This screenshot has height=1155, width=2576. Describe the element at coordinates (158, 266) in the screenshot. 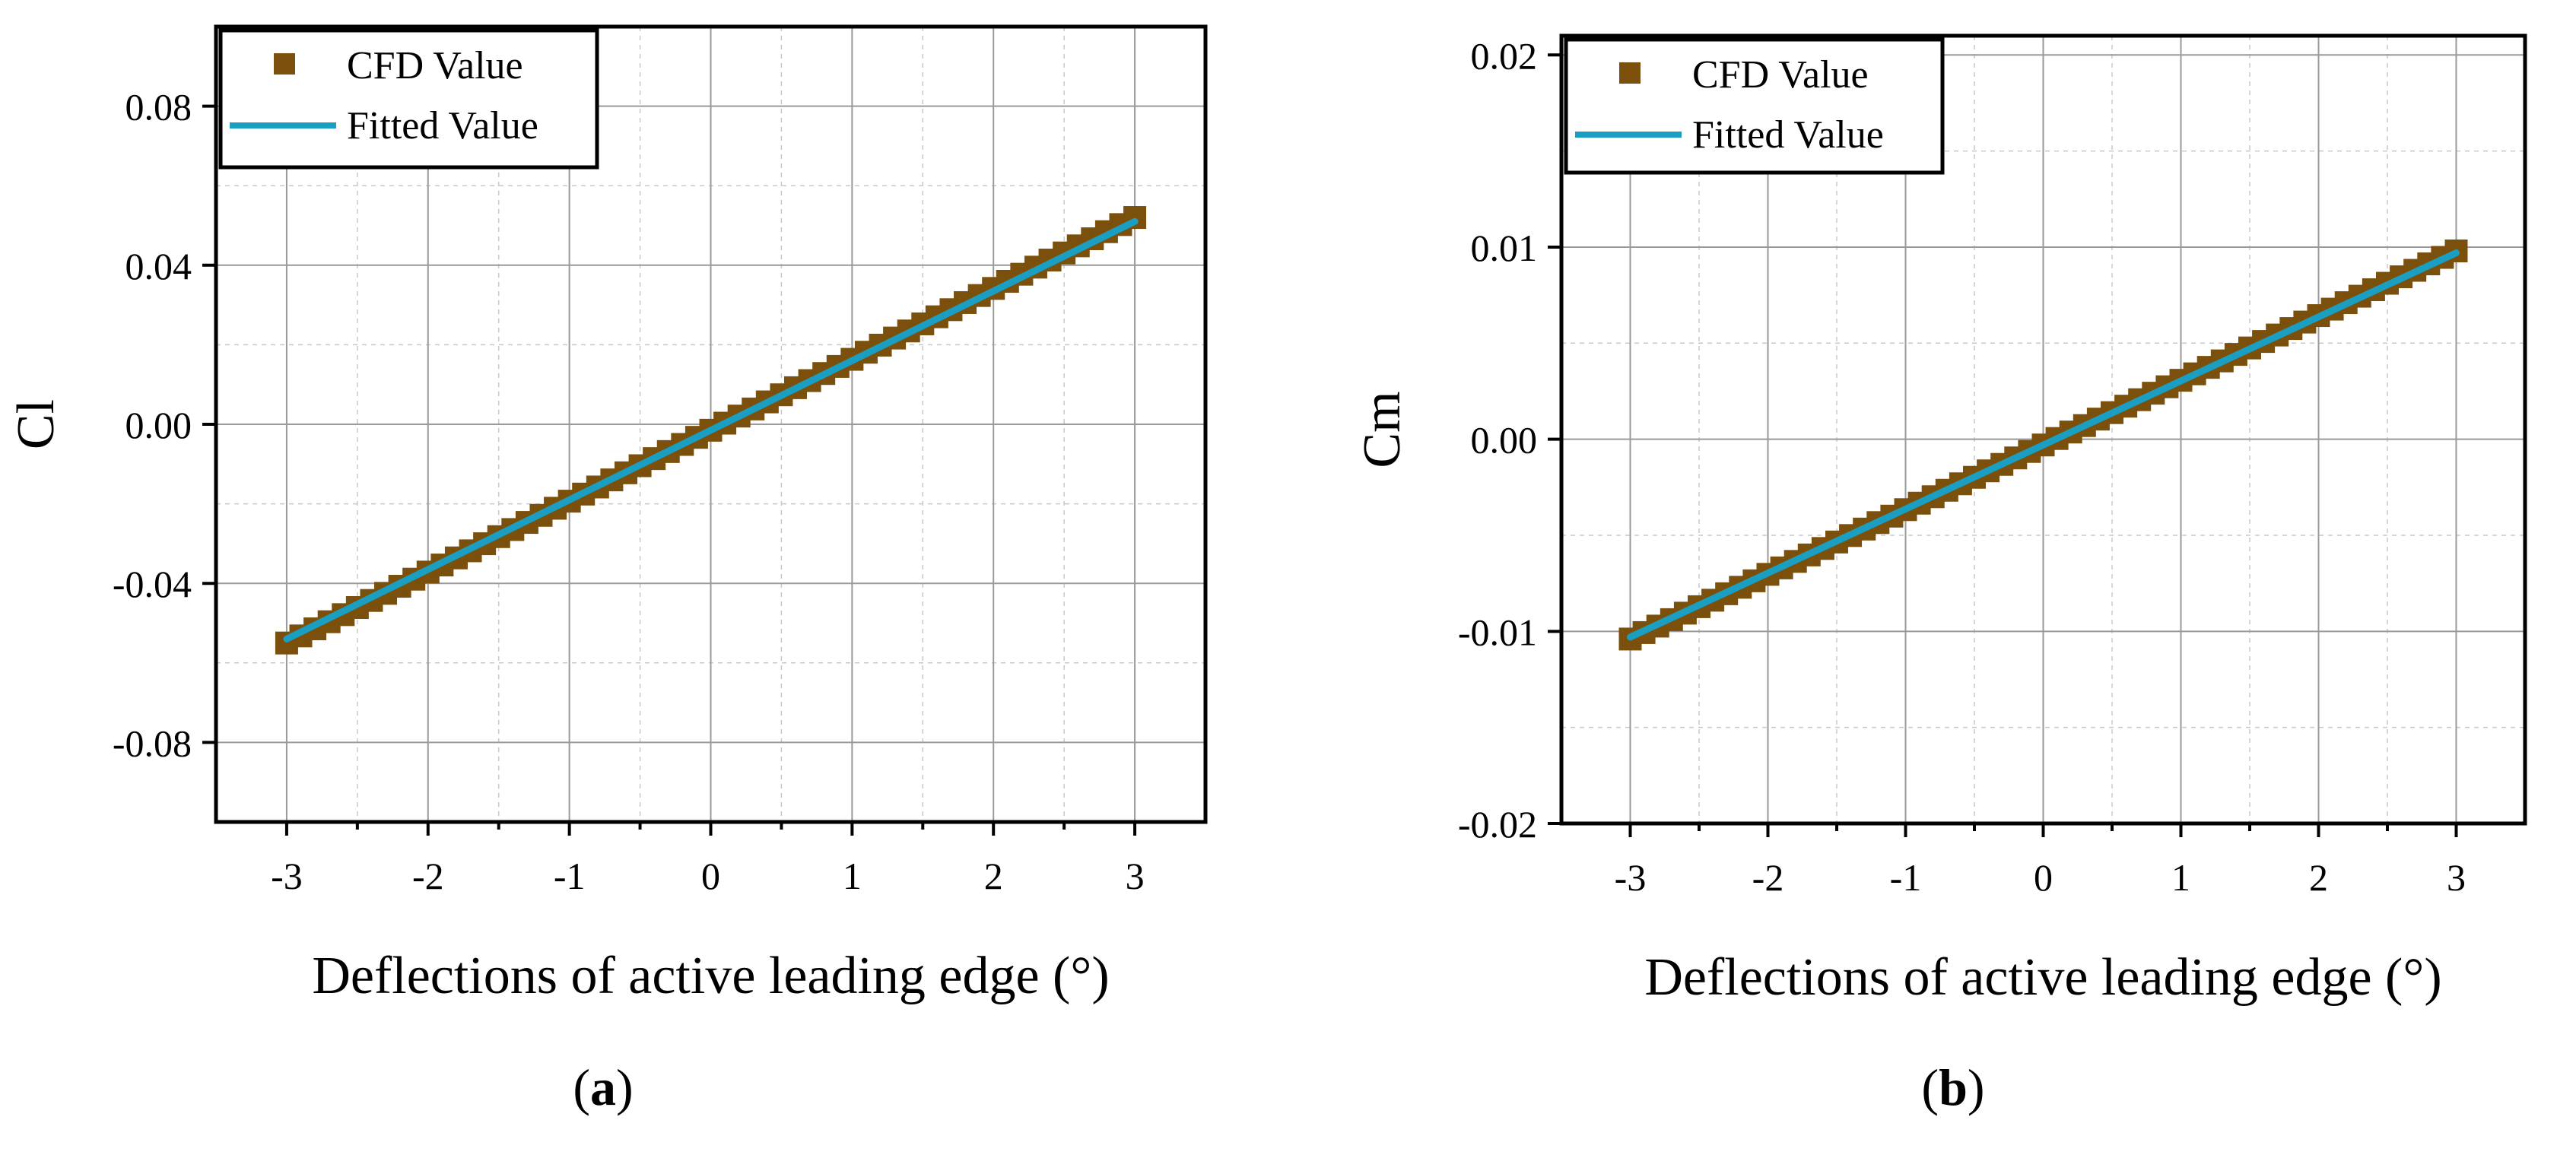

I see `y-tick-label: 0.04` at that location.